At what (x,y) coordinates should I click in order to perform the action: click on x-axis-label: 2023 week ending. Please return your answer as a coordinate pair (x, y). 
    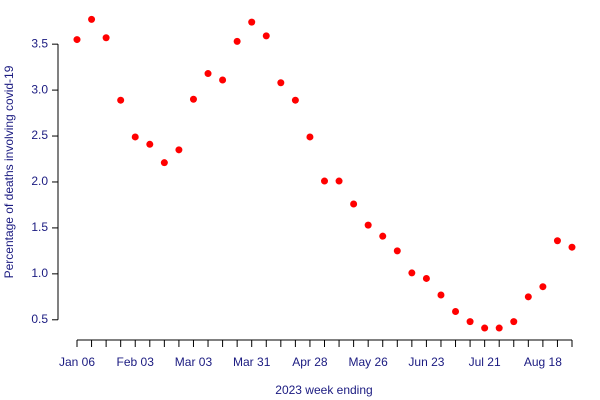
    Looking at the image, I should click on (323, 390).